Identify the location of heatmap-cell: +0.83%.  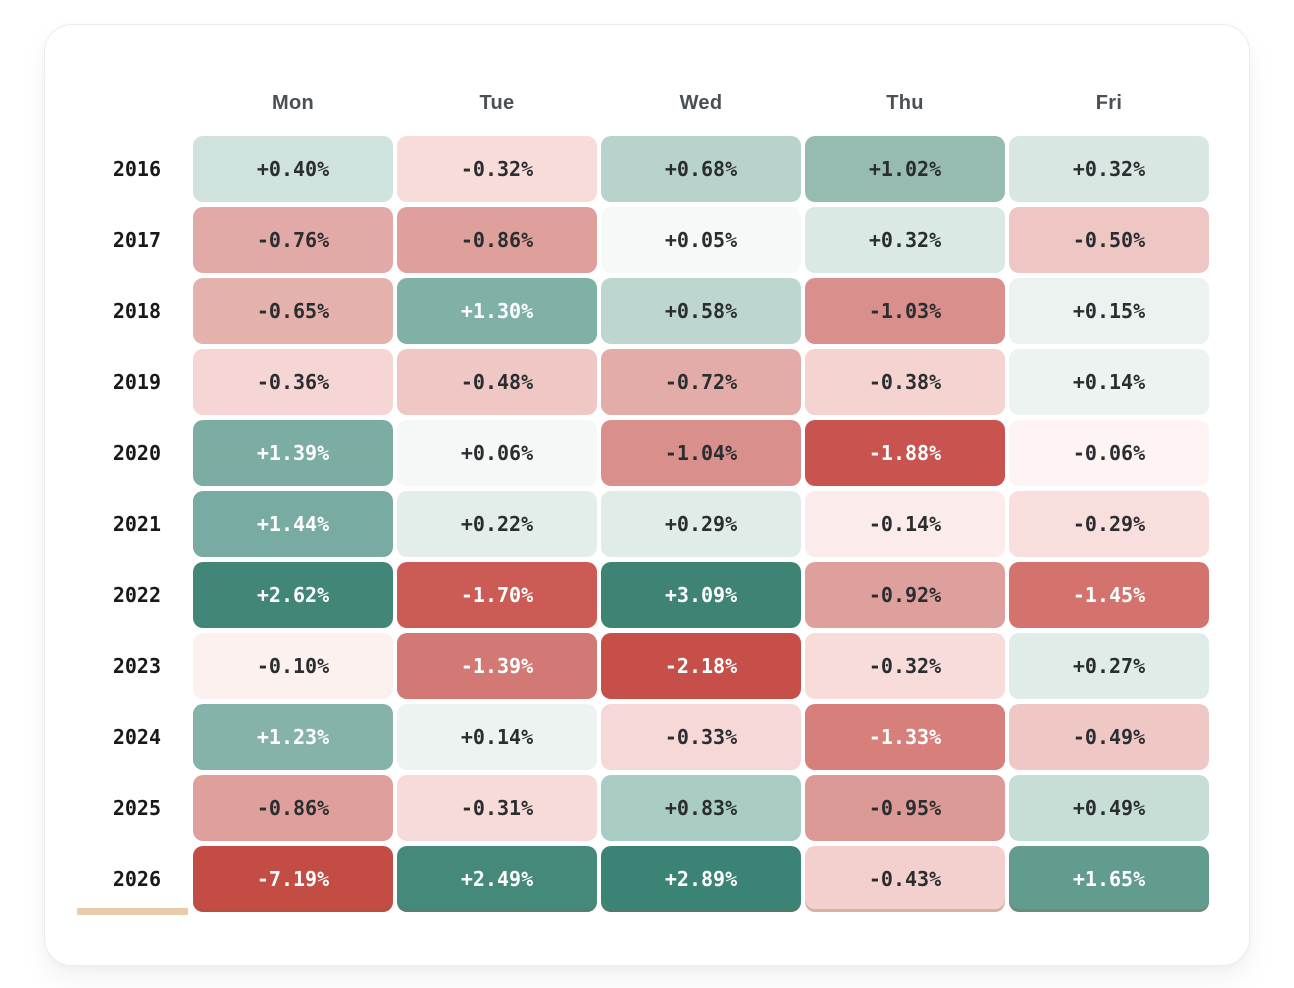
(701, 808).